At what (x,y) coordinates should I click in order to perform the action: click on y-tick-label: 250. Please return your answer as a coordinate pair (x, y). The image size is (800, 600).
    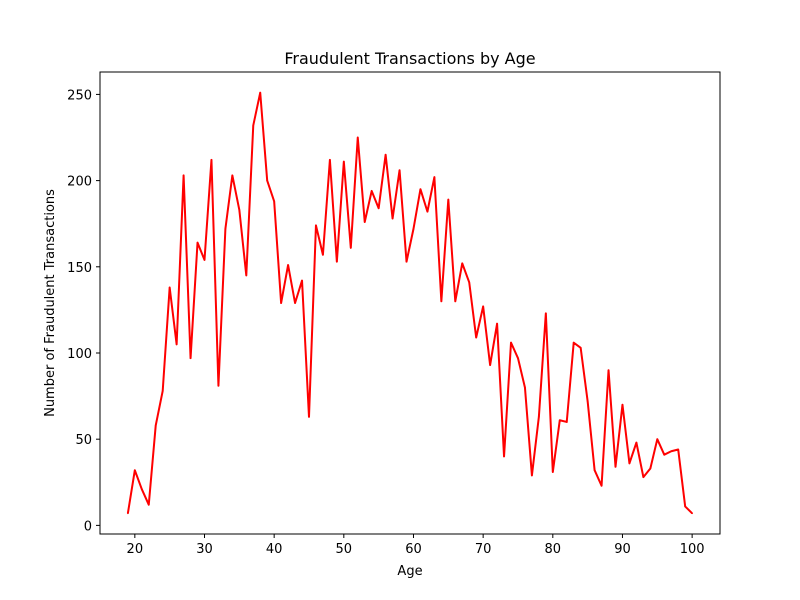
    Looking at the image, I should click on (79, 95).